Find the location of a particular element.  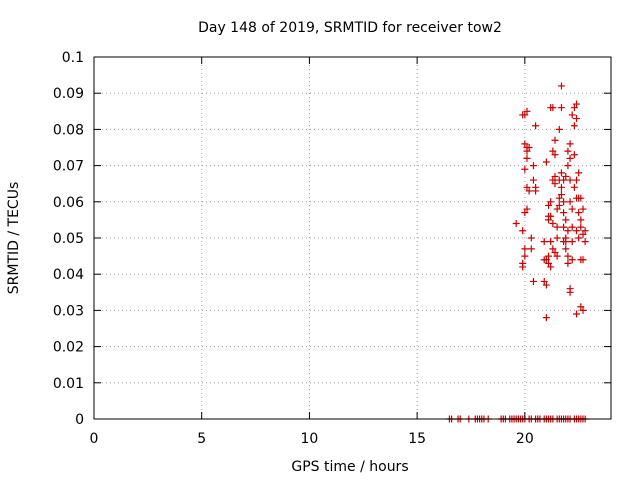

x-tick-label: 15 is located at coordinates (417, 439).